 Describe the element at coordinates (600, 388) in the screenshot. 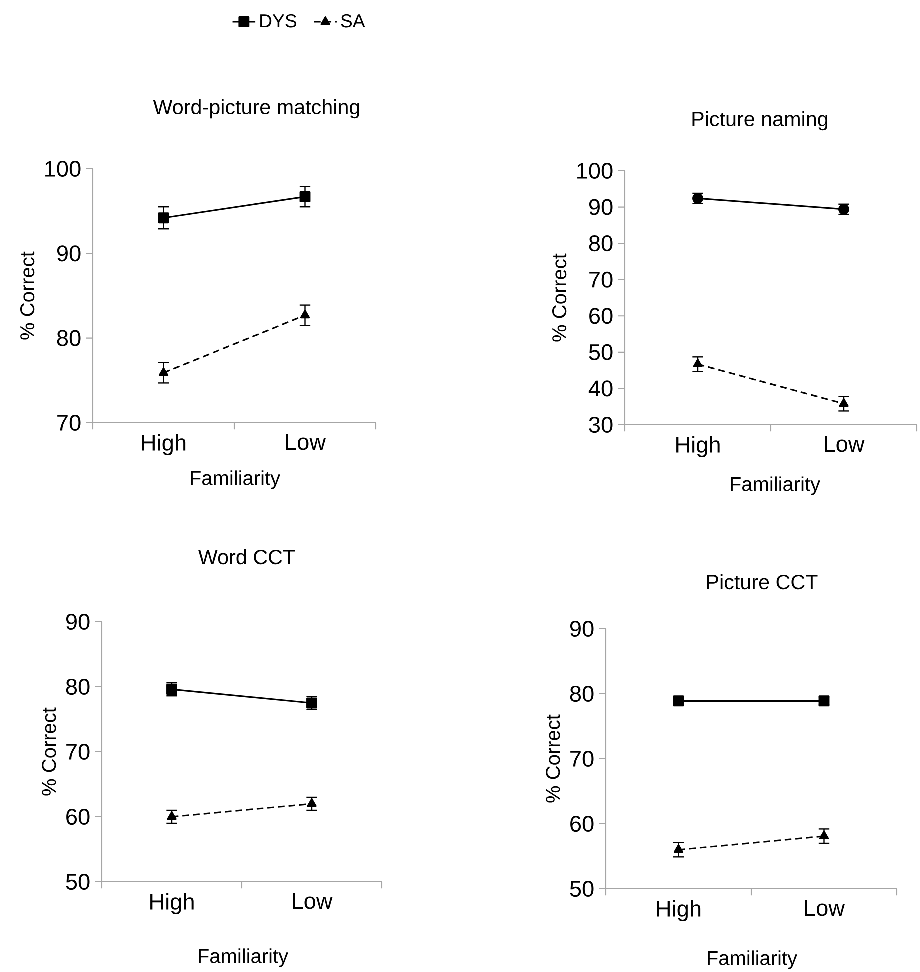

I see `y-tick-label: 40` at that location.